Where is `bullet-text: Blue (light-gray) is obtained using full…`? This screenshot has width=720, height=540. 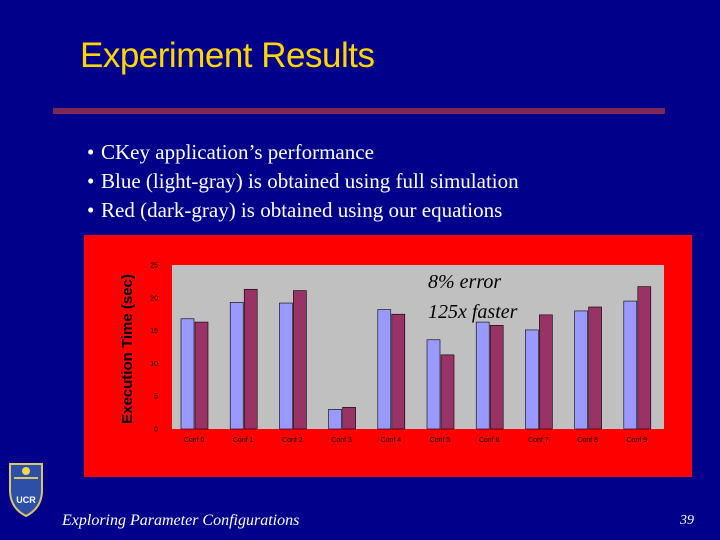
bullet-text: Blue (light-gray) is obtained using full… is located at coordinates (310, 181).